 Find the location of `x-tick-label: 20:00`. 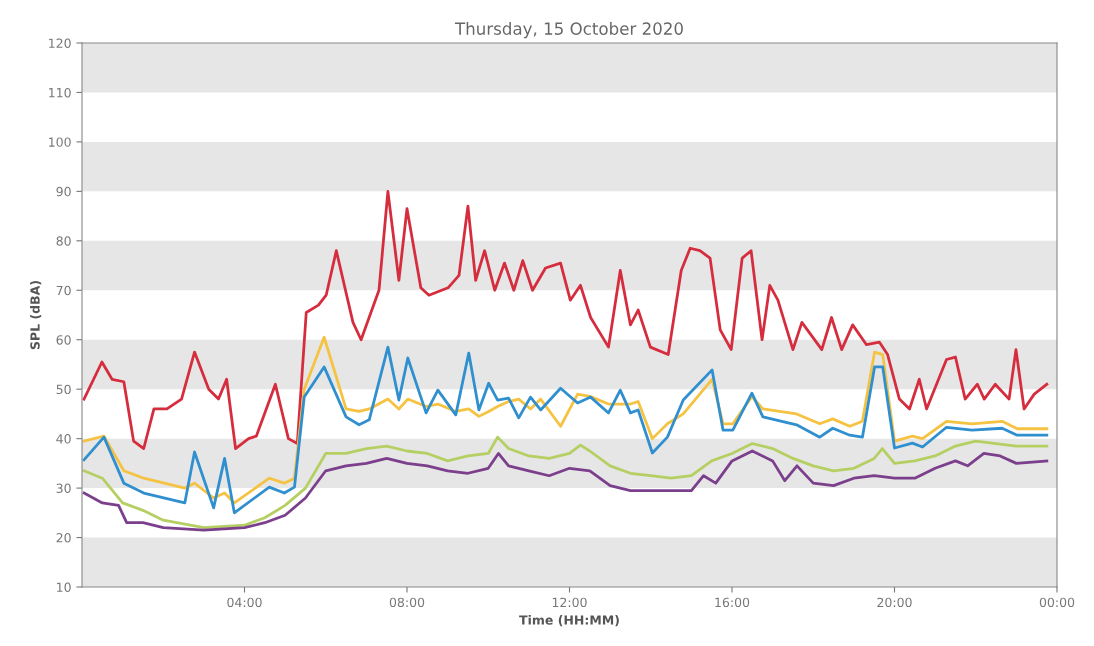

x-tick-label: 20:00 is located at coordinates (894, 602).